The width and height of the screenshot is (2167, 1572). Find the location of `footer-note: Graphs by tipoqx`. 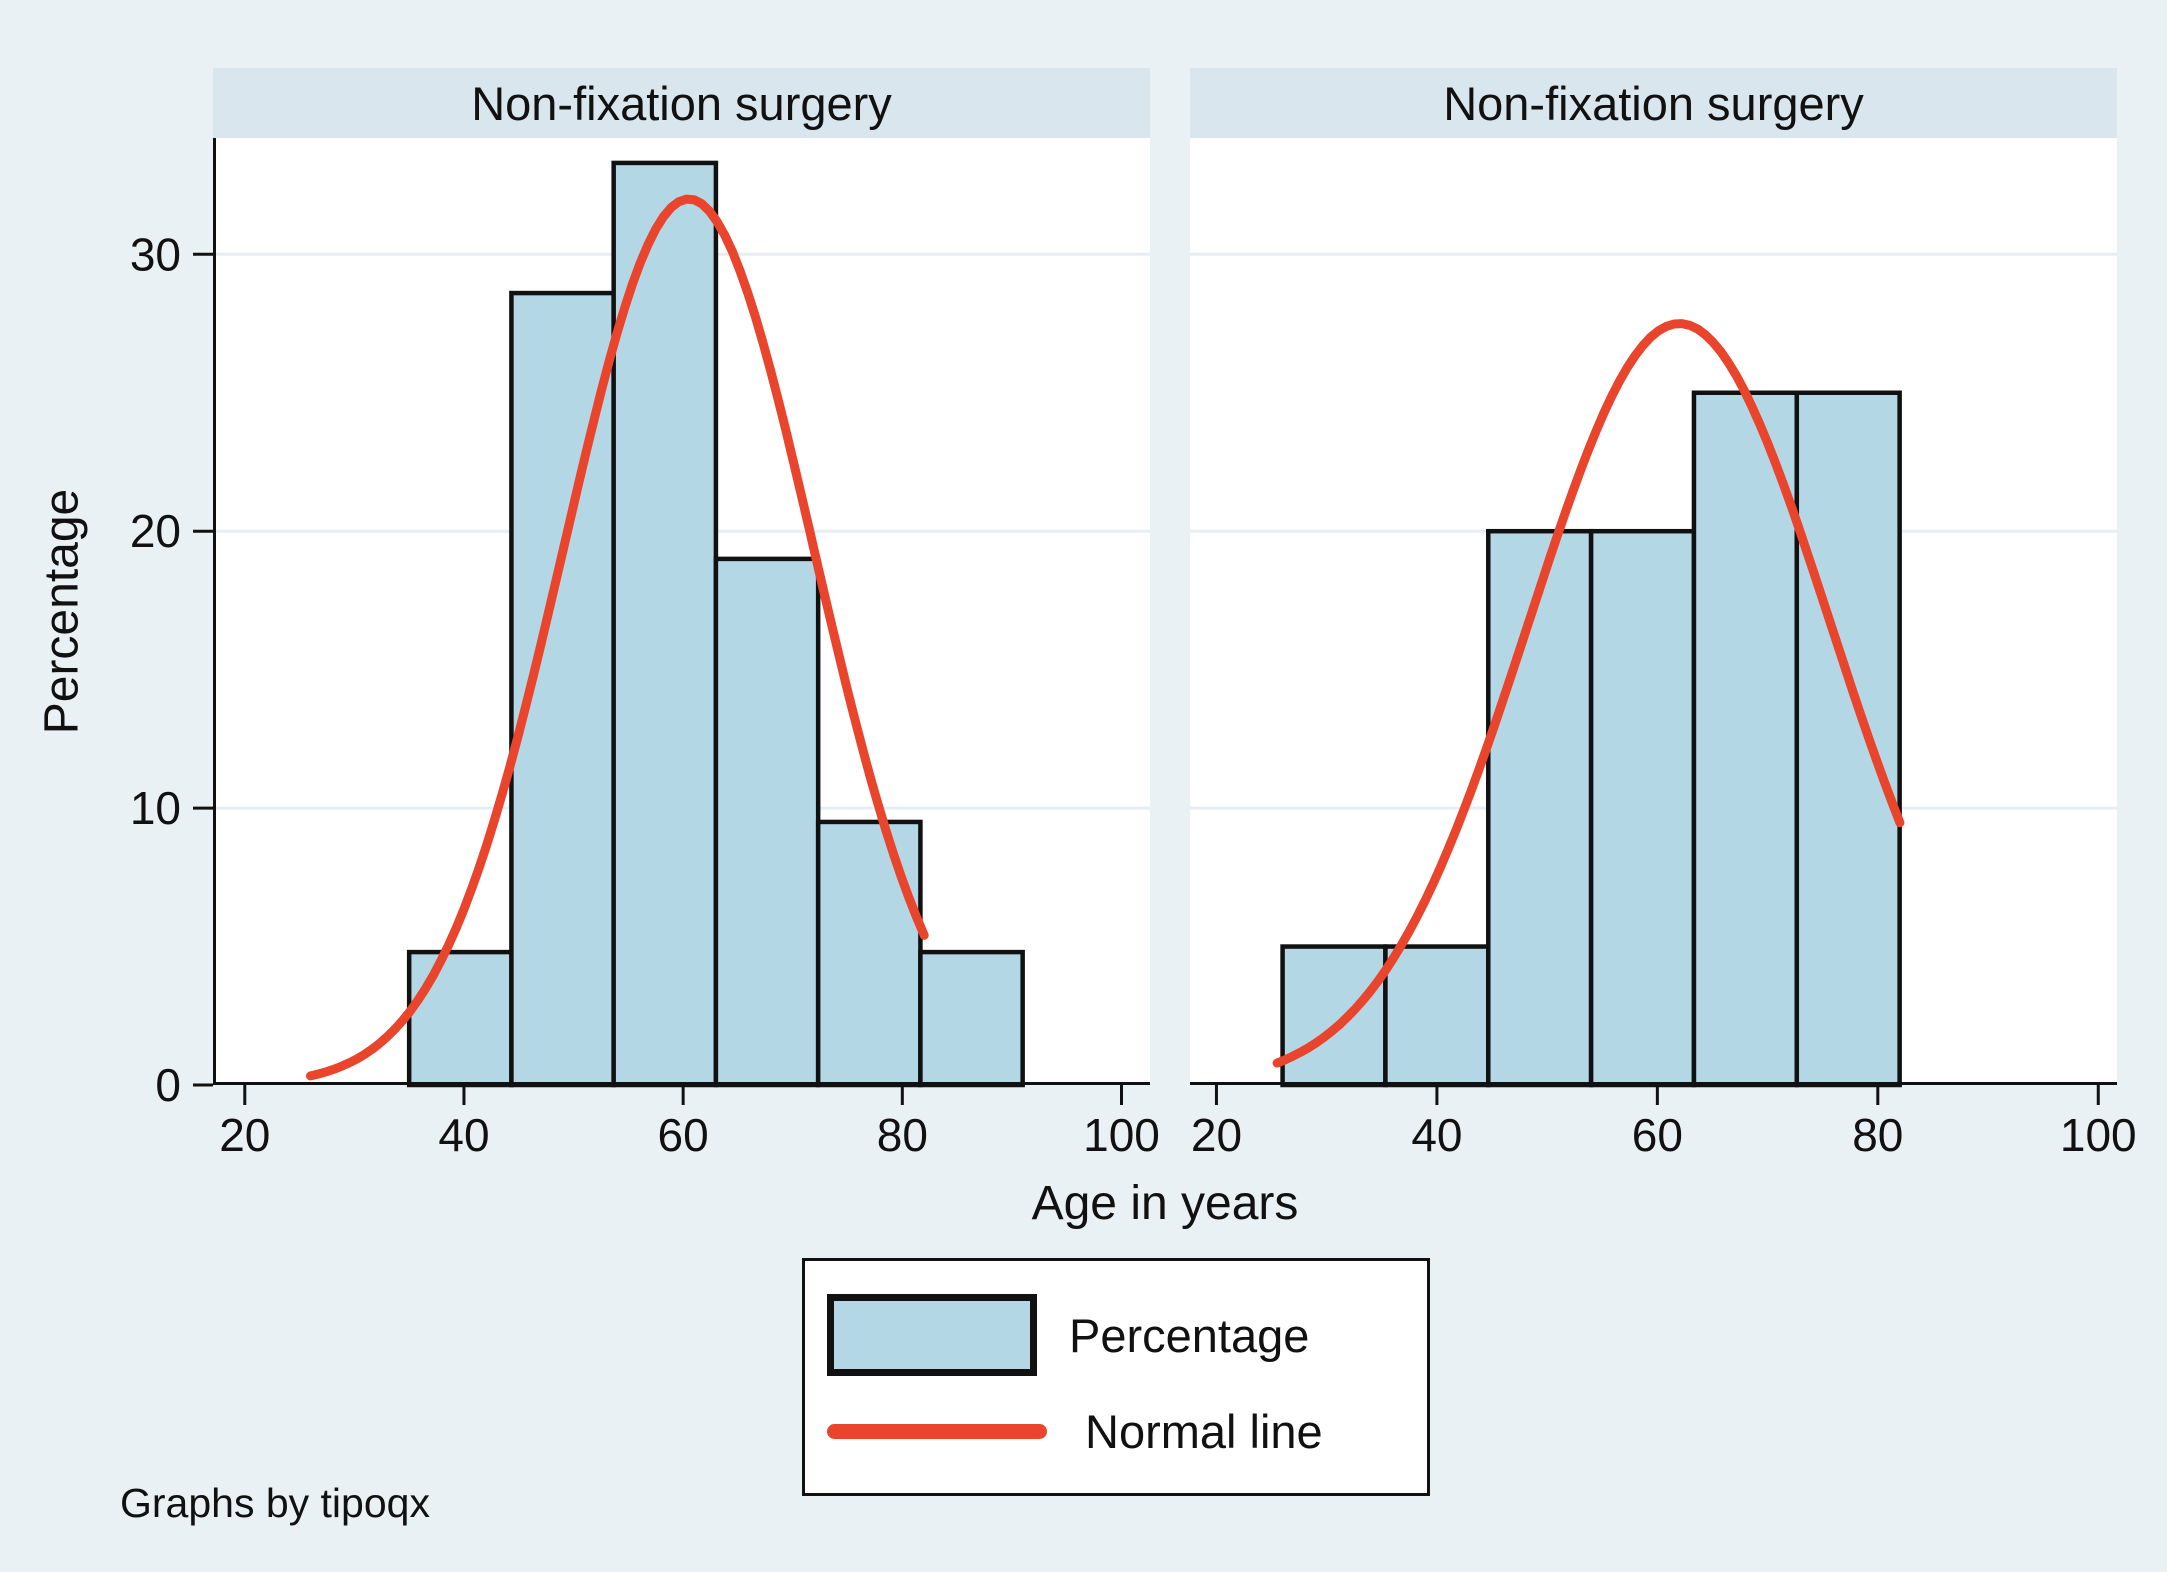

footer-note: Graphs by tipoqx is located at coordinates (275, 1503).